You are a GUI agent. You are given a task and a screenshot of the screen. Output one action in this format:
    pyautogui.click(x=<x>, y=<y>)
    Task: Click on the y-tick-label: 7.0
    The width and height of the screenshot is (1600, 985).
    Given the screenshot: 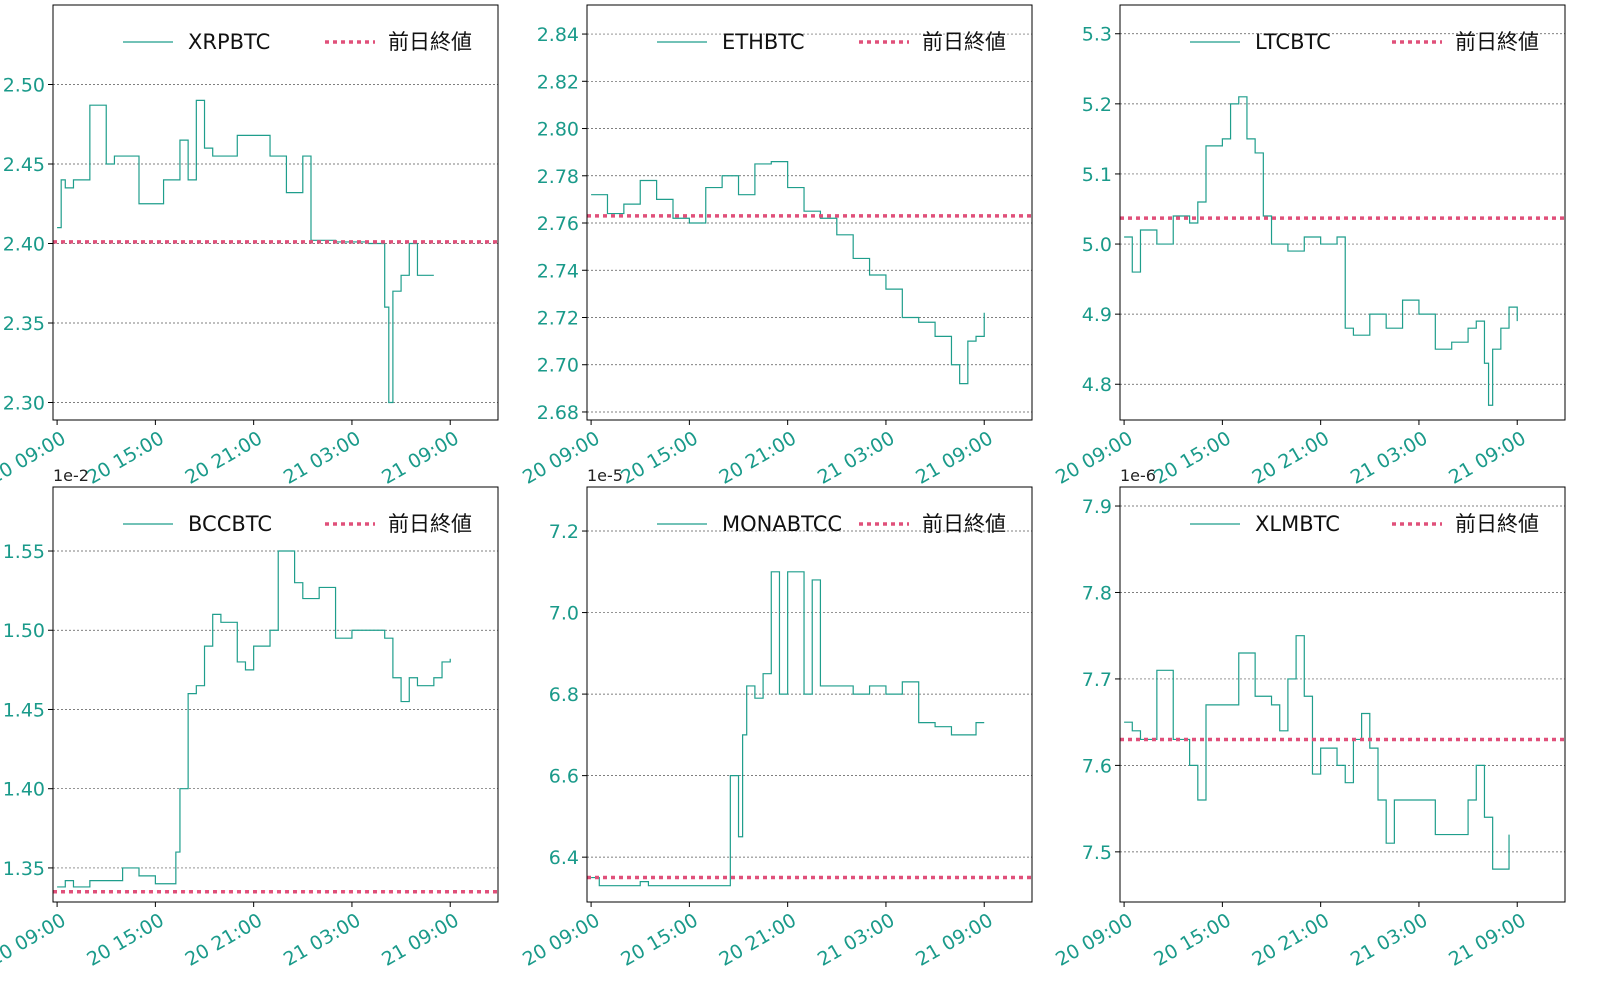 What is the action you would take?
    pyautogui.click(x=564, y=614)
    